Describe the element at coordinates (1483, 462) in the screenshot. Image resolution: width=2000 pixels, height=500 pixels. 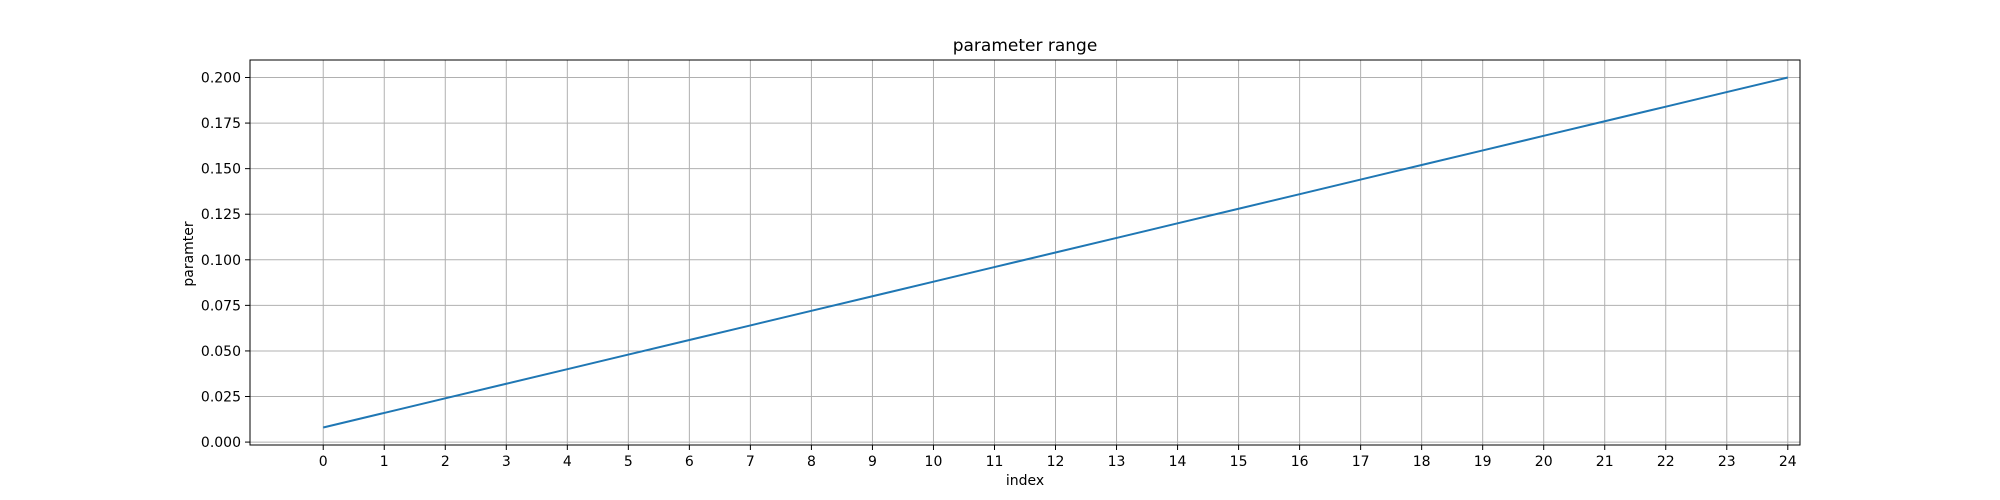
I see `x-tick-label: 19` at that location.